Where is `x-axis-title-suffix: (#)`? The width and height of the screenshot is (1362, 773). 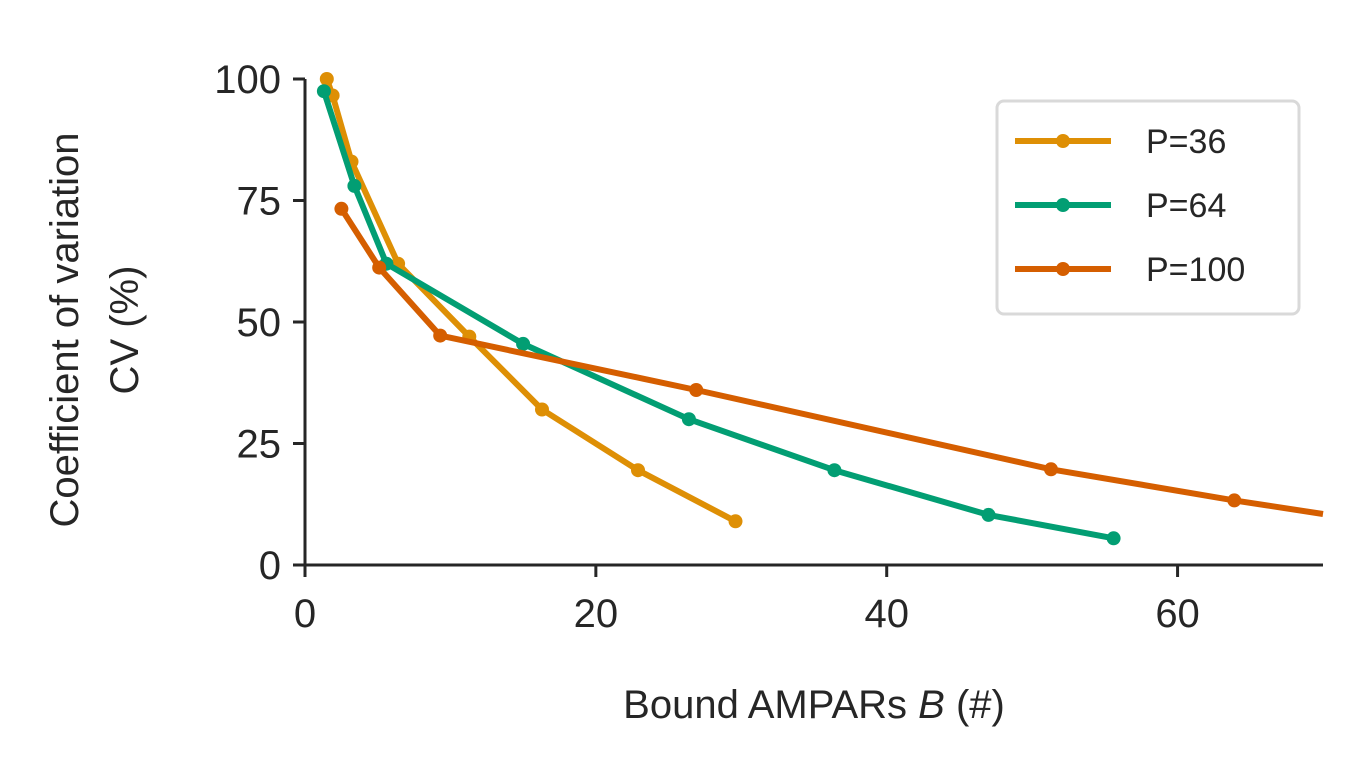
x-axis-title-suffix: (#) is located at coordinates (975, 705).